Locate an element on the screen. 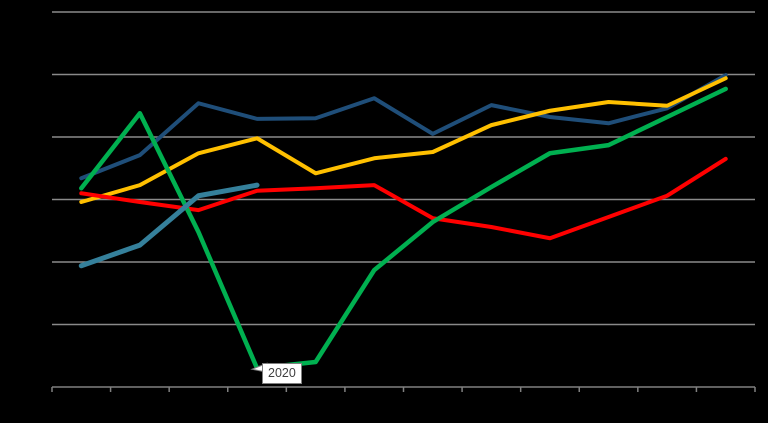  callout-2020-label: 2020 is located at coordinates (282, 373).